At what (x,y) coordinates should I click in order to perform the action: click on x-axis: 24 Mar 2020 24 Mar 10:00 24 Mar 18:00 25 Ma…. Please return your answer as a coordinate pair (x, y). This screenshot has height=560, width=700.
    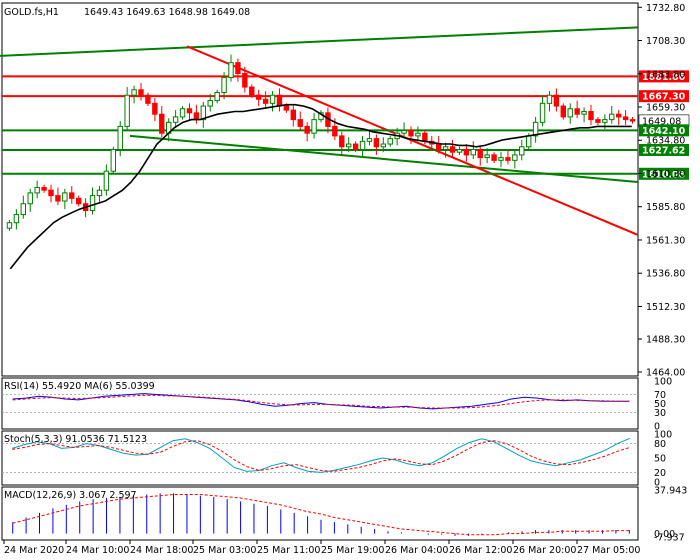
    Looking at the image, I should click on (321, 548).